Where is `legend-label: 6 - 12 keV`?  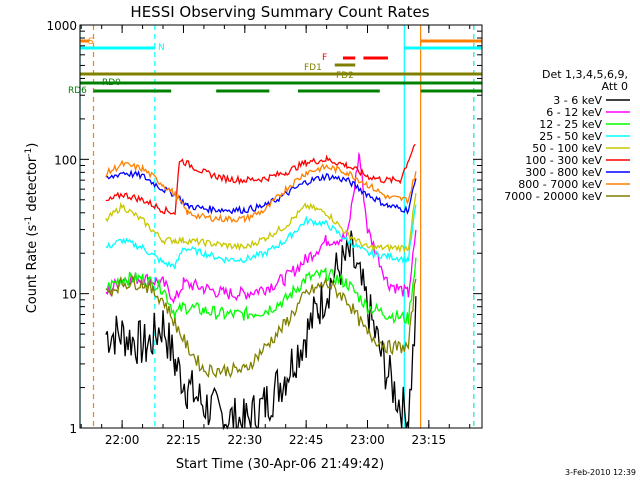 legend-label: 6 - 12 keV is located at coordinates (574, 112).